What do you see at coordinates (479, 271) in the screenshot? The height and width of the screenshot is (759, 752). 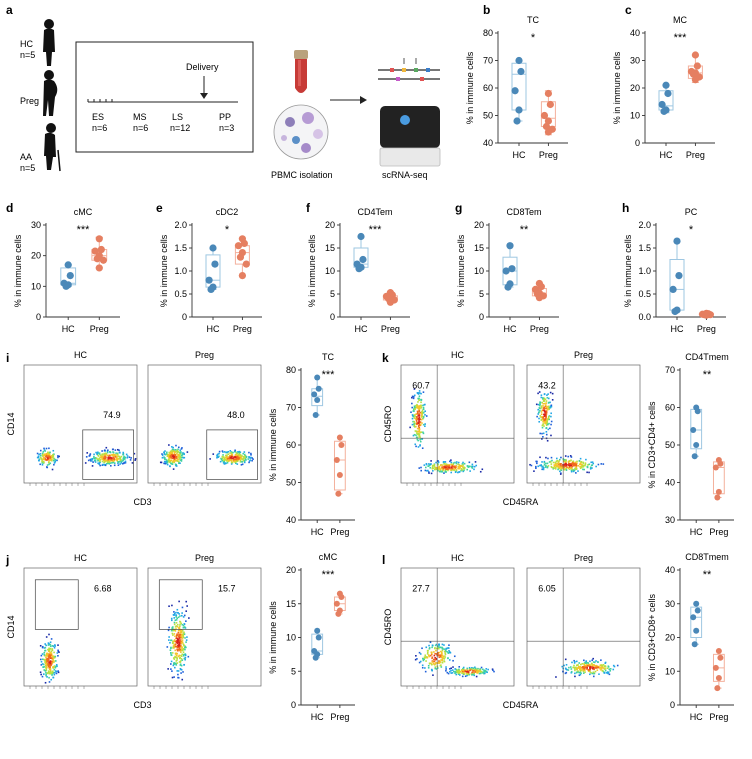 I see `y-tick-label: 10` at bounding box center [479, 271].